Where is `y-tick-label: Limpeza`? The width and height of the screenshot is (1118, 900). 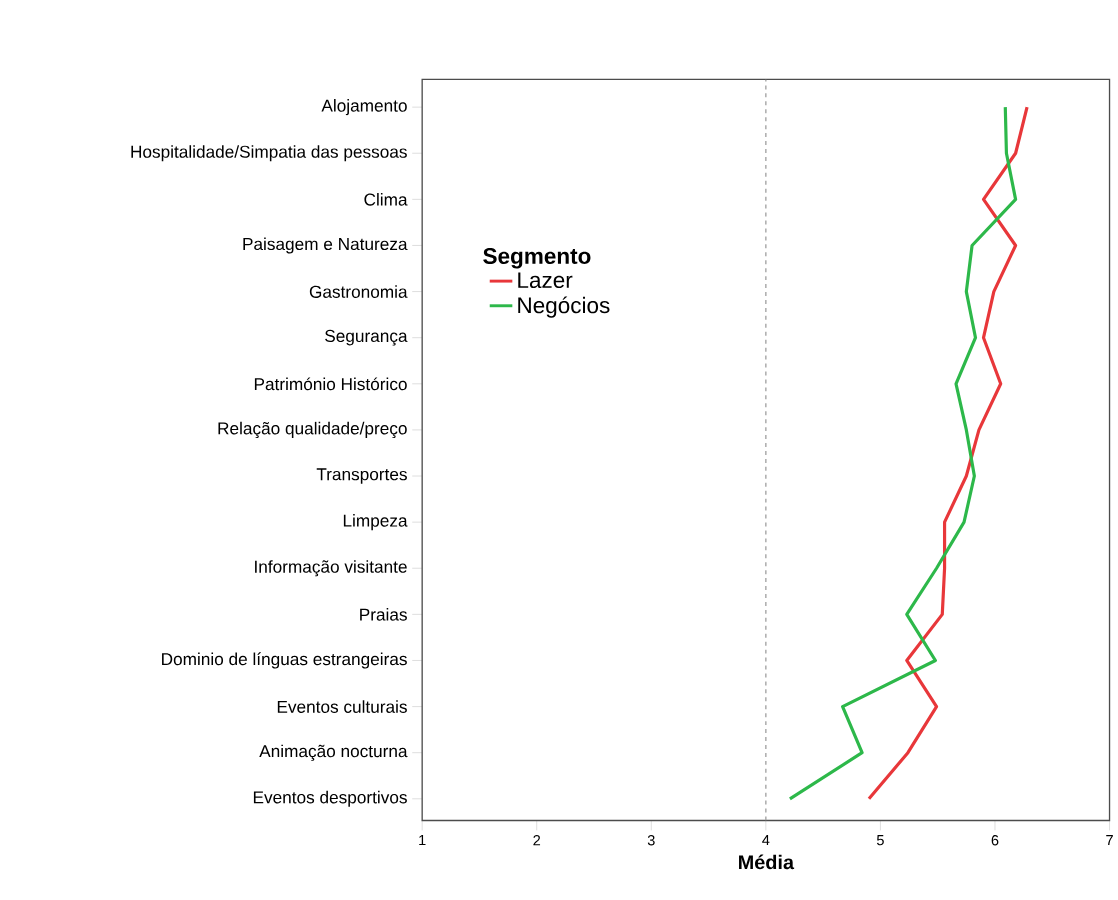 y-tick-label: Limpeza is located at coordinates (375, 522).